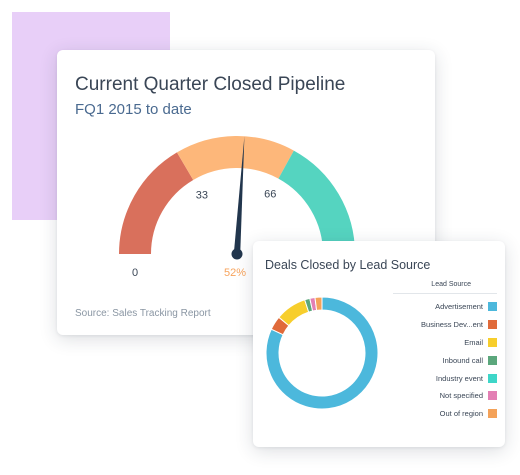  I want to click on gauge-min-label: 0, so click(135, 273).